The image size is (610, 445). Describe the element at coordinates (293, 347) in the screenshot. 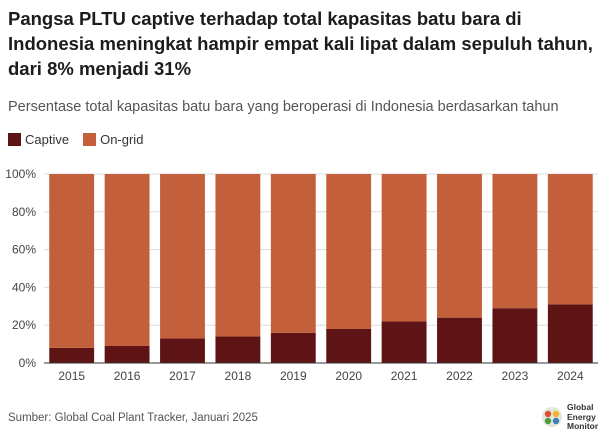

I see `bar-captive-2019` at that location.